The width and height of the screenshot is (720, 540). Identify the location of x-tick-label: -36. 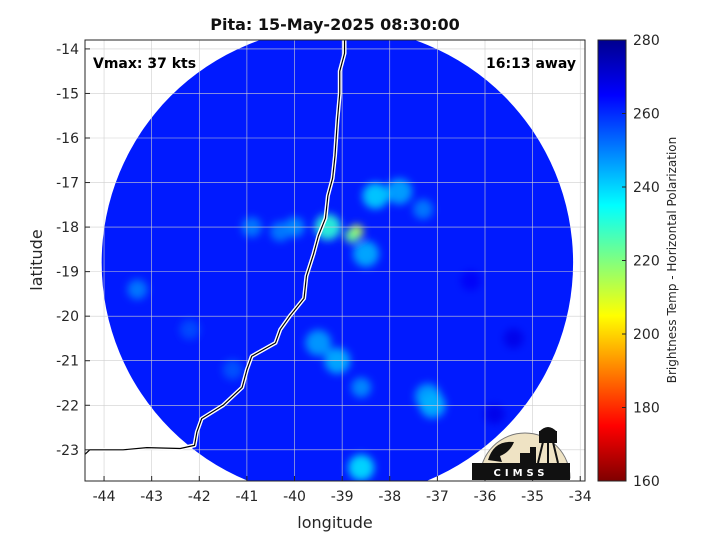
(485, 497).